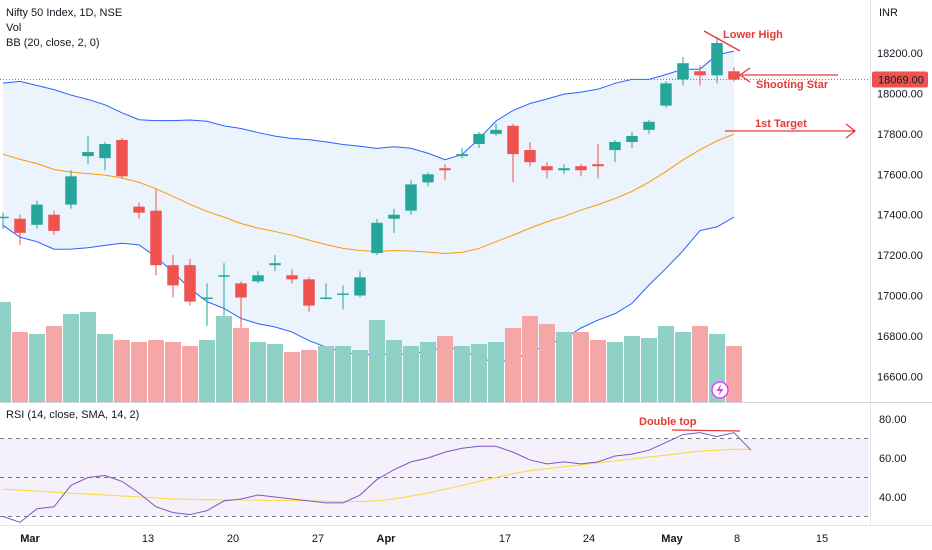 This screenshot has height=550, width=932. What do you see at coordinates (53, 43) in the screenshot?
I see `bb-legend: BB (20, close, 2, 0)` at bounding box center [53, 43].